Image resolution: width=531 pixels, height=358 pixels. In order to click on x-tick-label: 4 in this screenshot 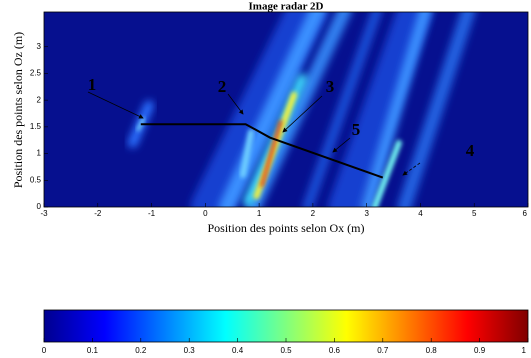, I will do `click(420, 213)`.